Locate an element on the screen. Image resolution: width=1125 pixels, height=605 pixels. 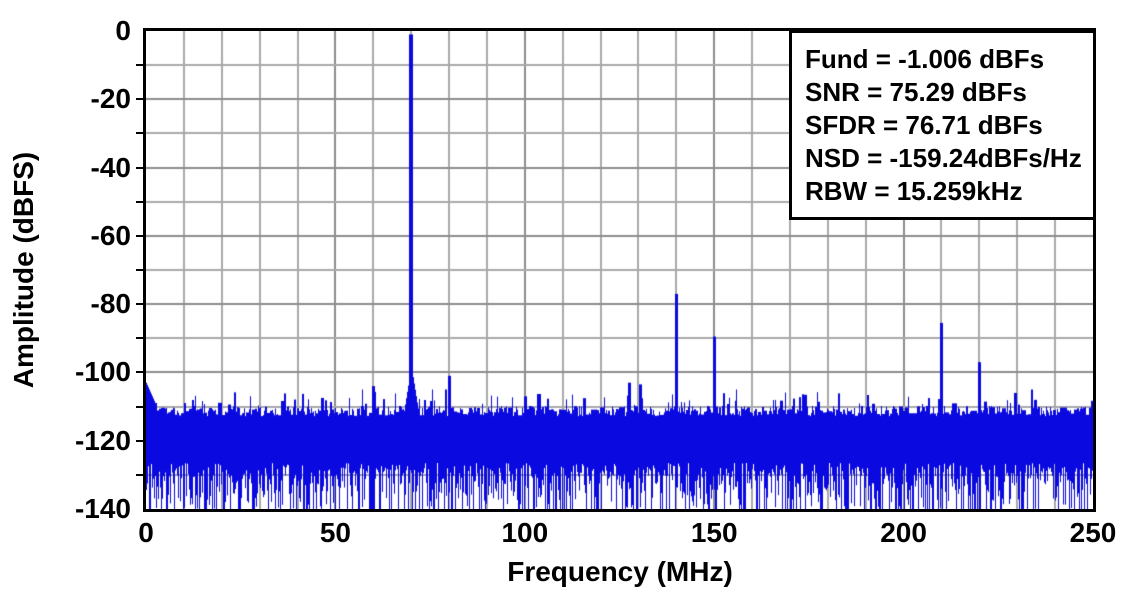
x-tick-label: 250 is located at coordinates (1093, 532).